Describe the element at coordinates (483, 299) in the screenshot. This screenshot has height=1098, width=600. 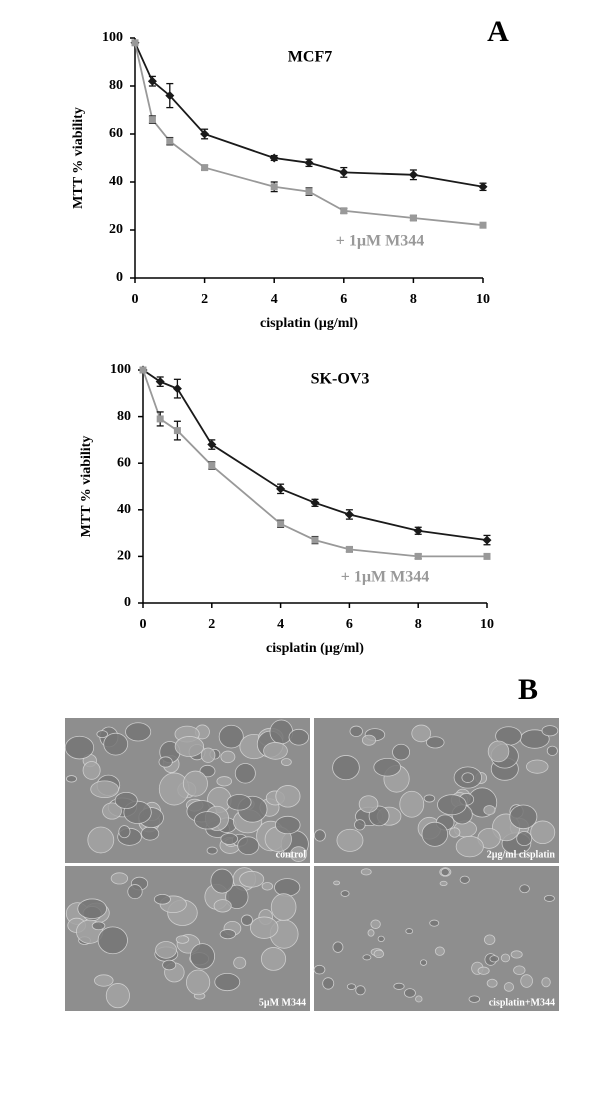
I see `x-tick-label: 10` at that location.